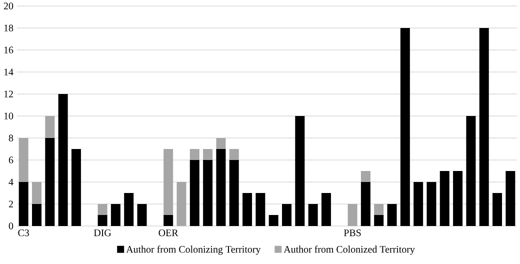 The height and width of the screenshot is (264, 520). I want to click on y-tick-label: 2, so click(10, 204).